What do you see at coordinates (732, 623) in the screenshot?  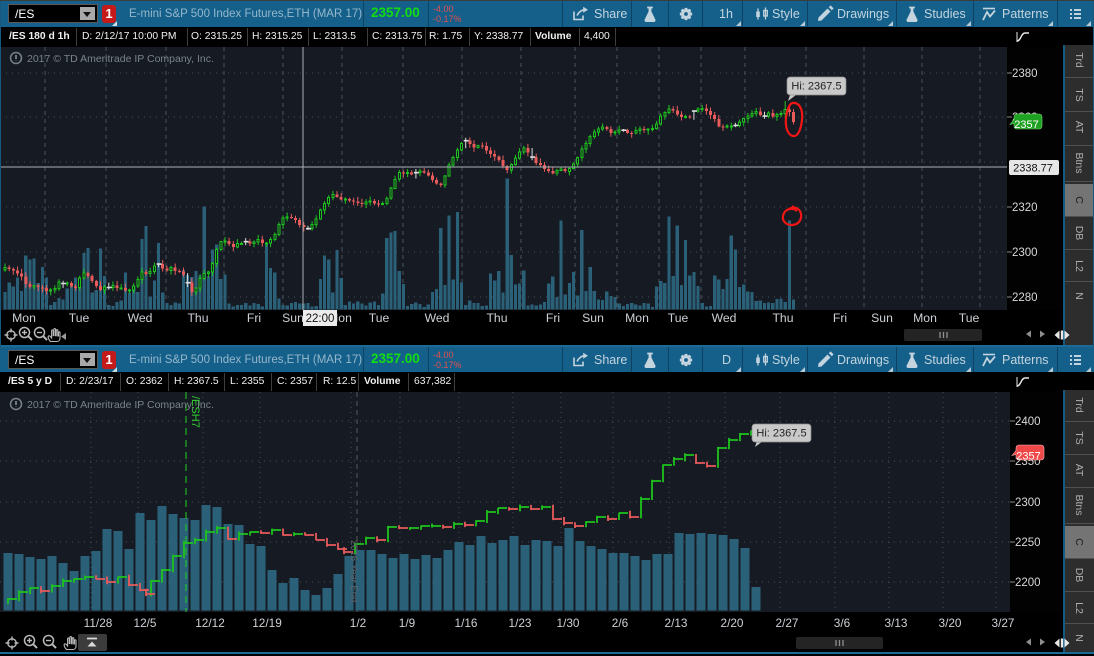 I see `svg-text: 2/20` at bounding box center [732, 623].